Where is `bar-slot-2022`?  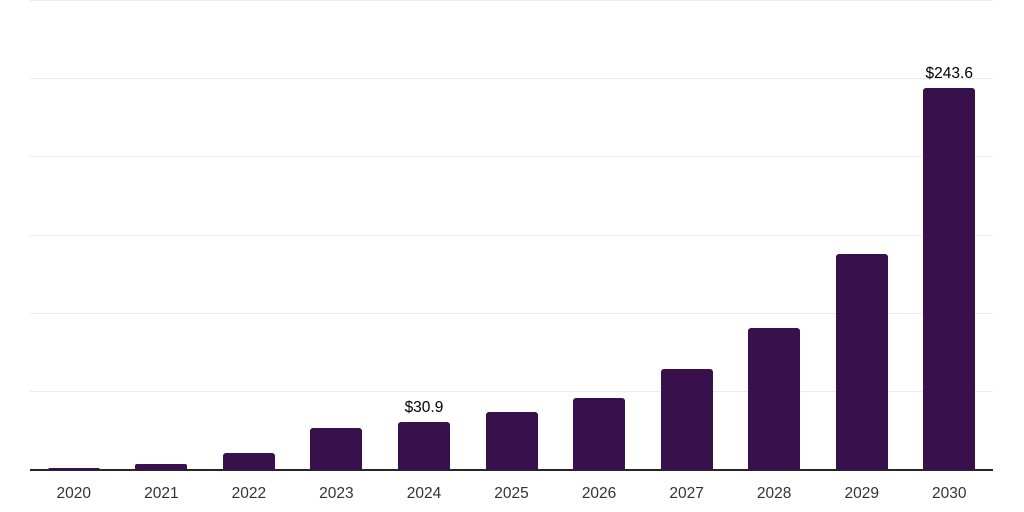
bar-slot-2022 is located at coordinates (249, 235).